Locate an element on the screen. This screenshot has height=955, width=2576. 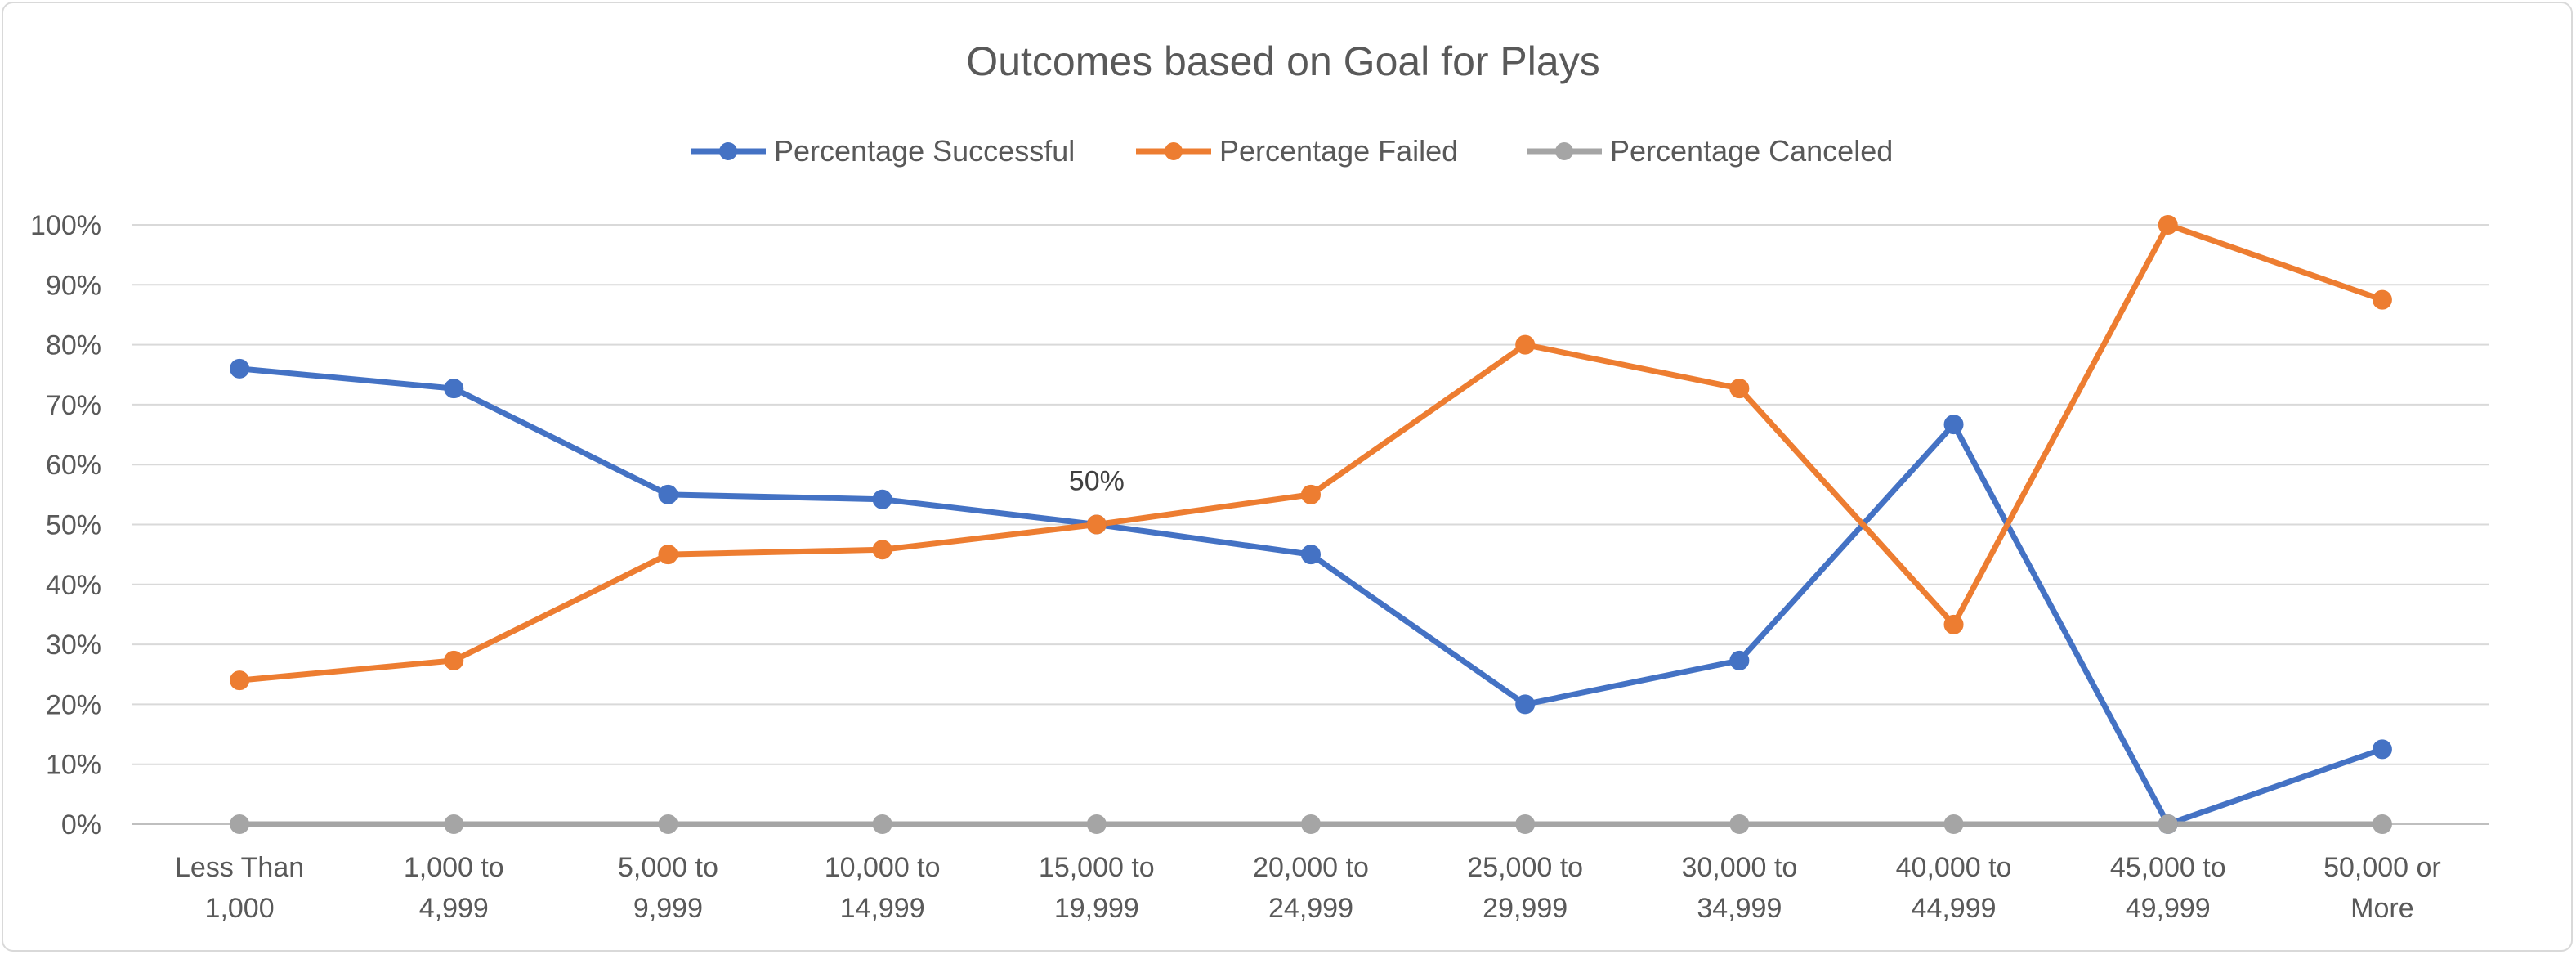
y-tick-label: 30% is located at coordinates (73, 645).